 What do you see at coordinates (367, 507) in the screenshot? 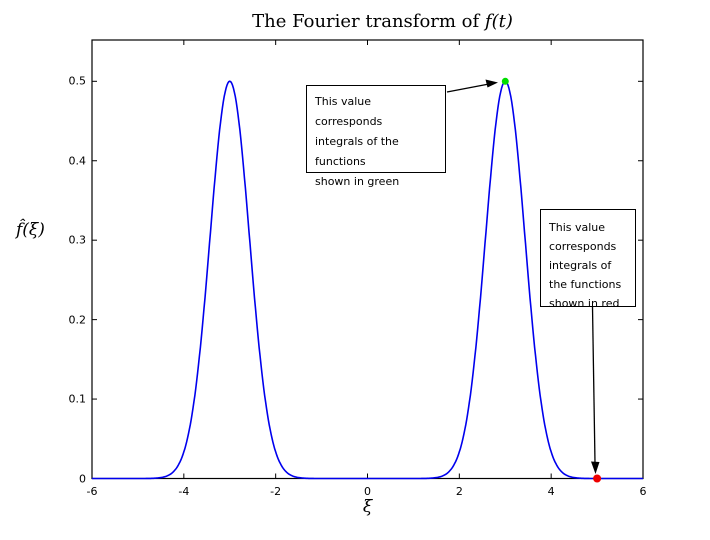
I see `x-axis-label: ξ` at bounding box center [367, 507].